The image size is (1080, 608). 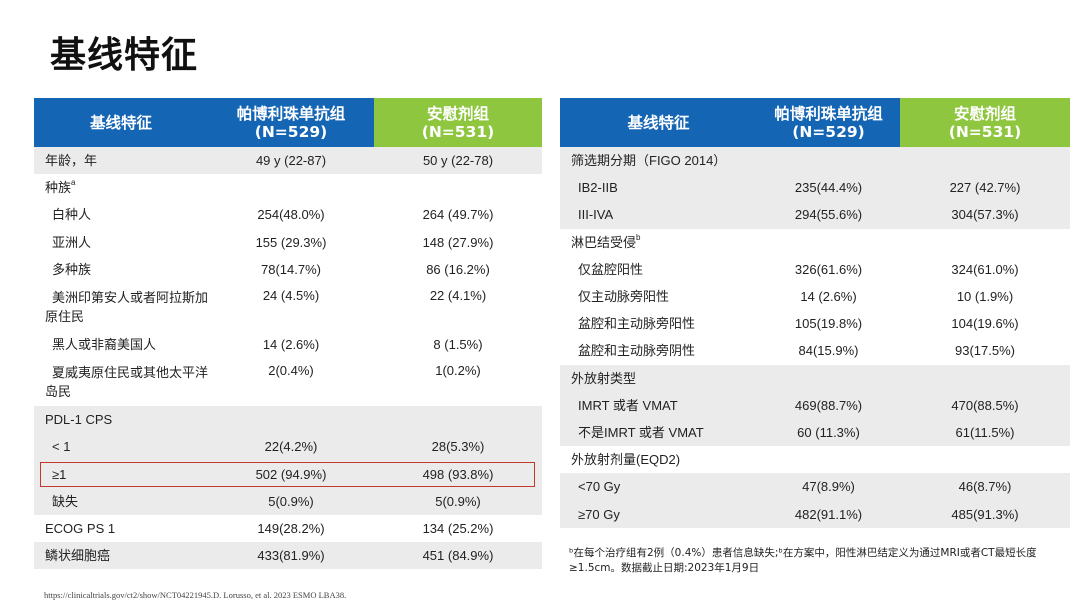 I want to click on cell-placebo: 134 (25.2%), so click(x=458, y=528).